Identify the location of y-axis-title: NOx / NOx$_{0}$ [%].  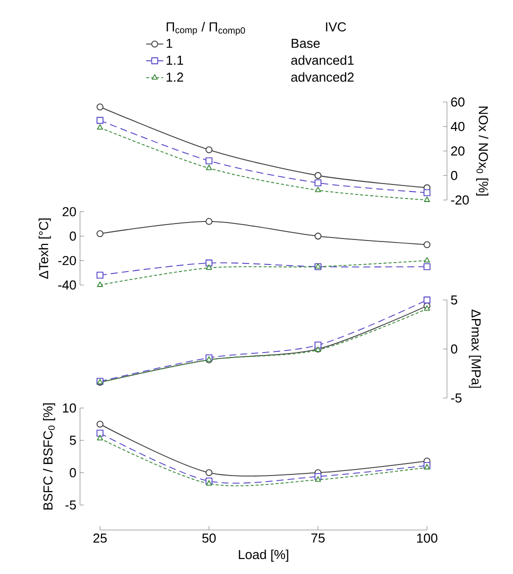
(482, 151).